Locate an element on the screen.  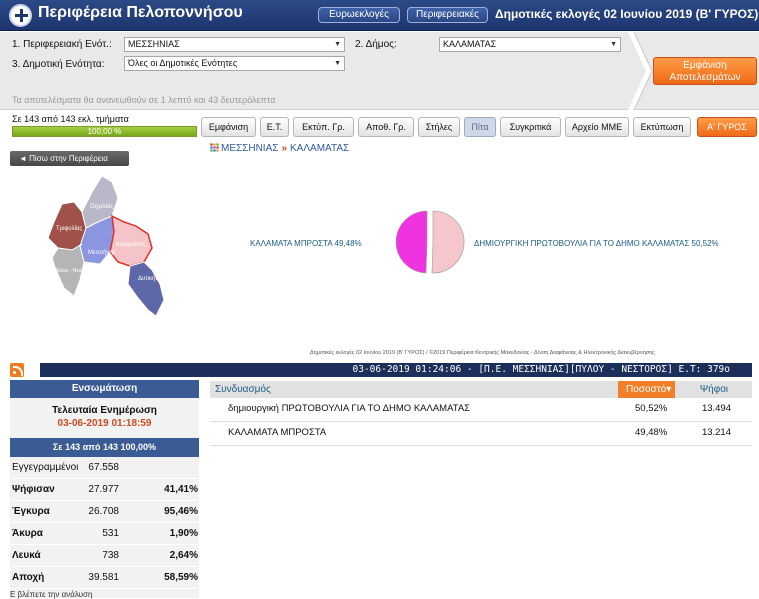
map-label-dytiki: Δυτικής is located at coordinates (148, 278).